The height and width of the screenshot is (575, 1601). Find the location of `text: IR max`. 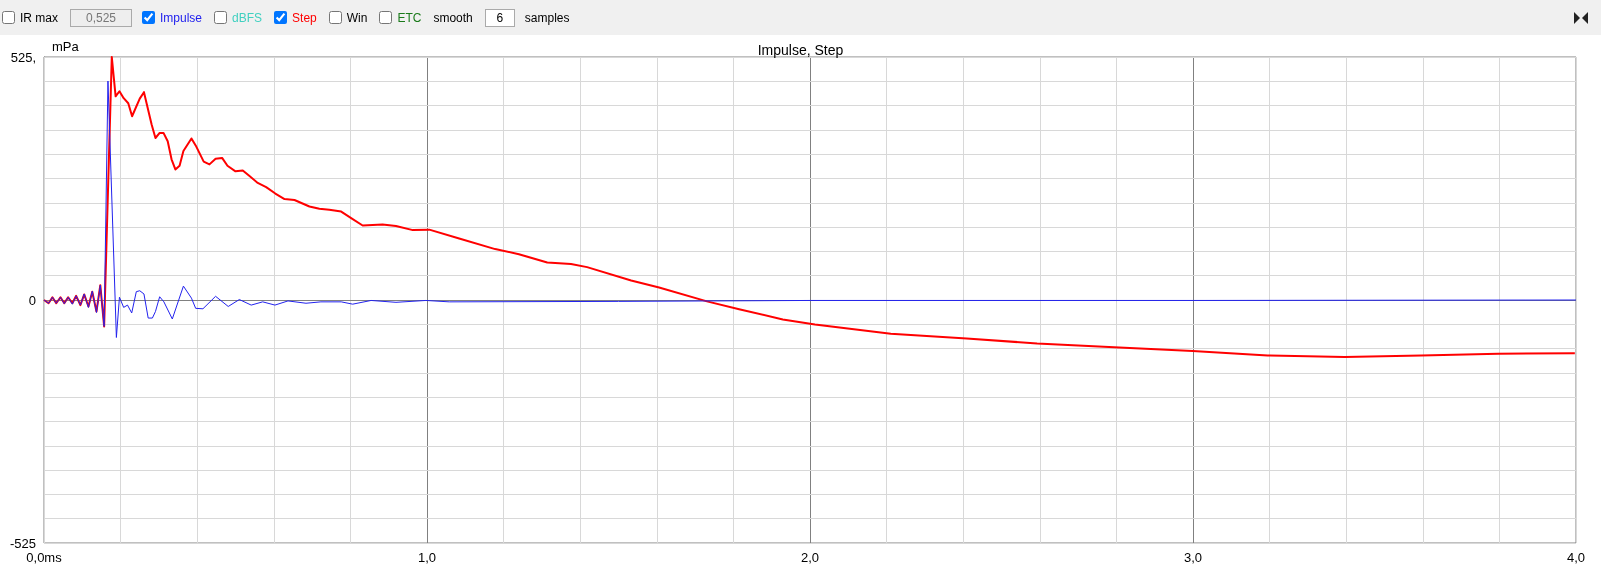

text: IR max is located at coordinates (39, 17).